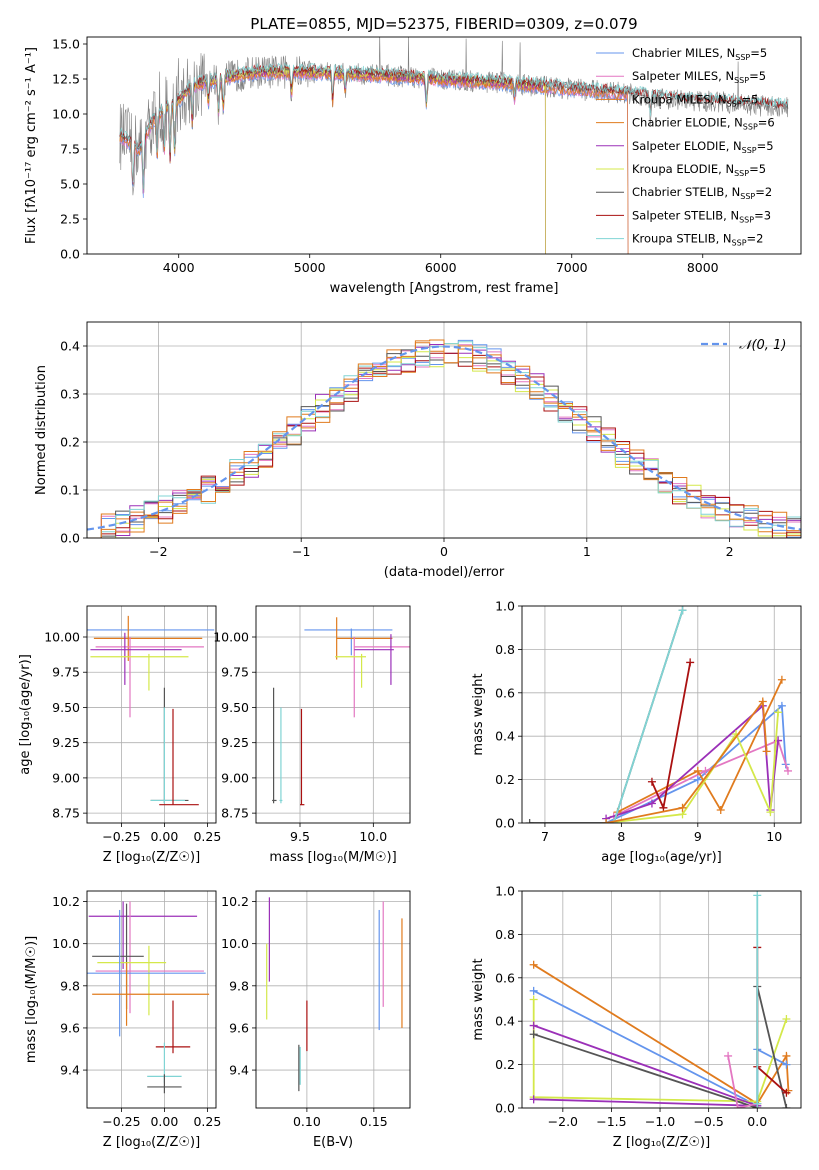 The height and width of the screenshot is (1170, 819). What do you see at coordinates (121, 836) in the screenshot?
I see `x-tick-label: −0.25` at bounding box center [121, 836].